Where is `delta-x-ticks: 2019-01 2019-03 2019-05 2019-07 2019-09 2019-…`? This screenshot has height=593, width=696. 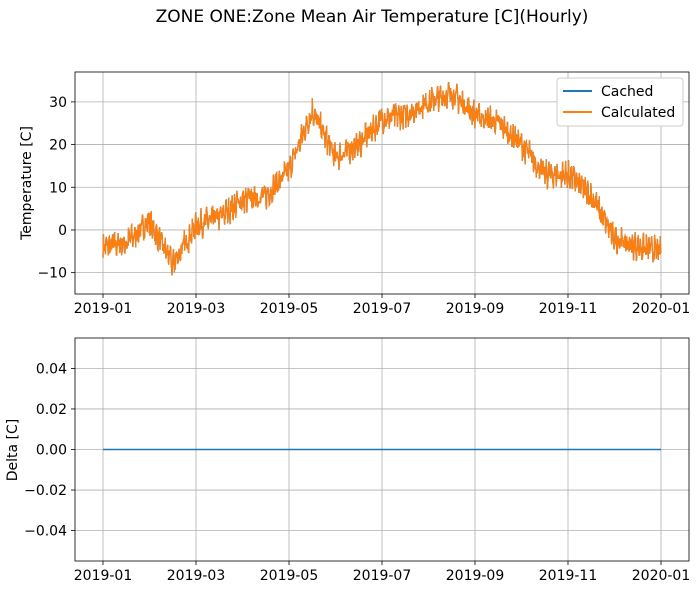
delta-x-ticks: 2019-01 2019-03 2019-05 2019-07 2019-09 2019-… is located at coordinates (382, 572).